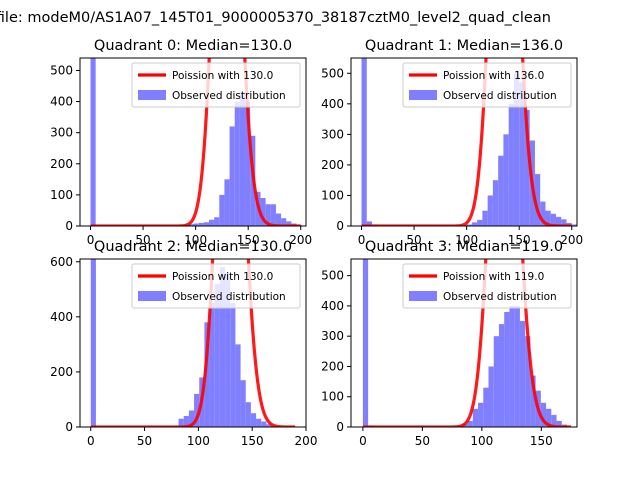  I want to click on subplot-title: Quadrant 1: Median=136.0, so click(464, 46).